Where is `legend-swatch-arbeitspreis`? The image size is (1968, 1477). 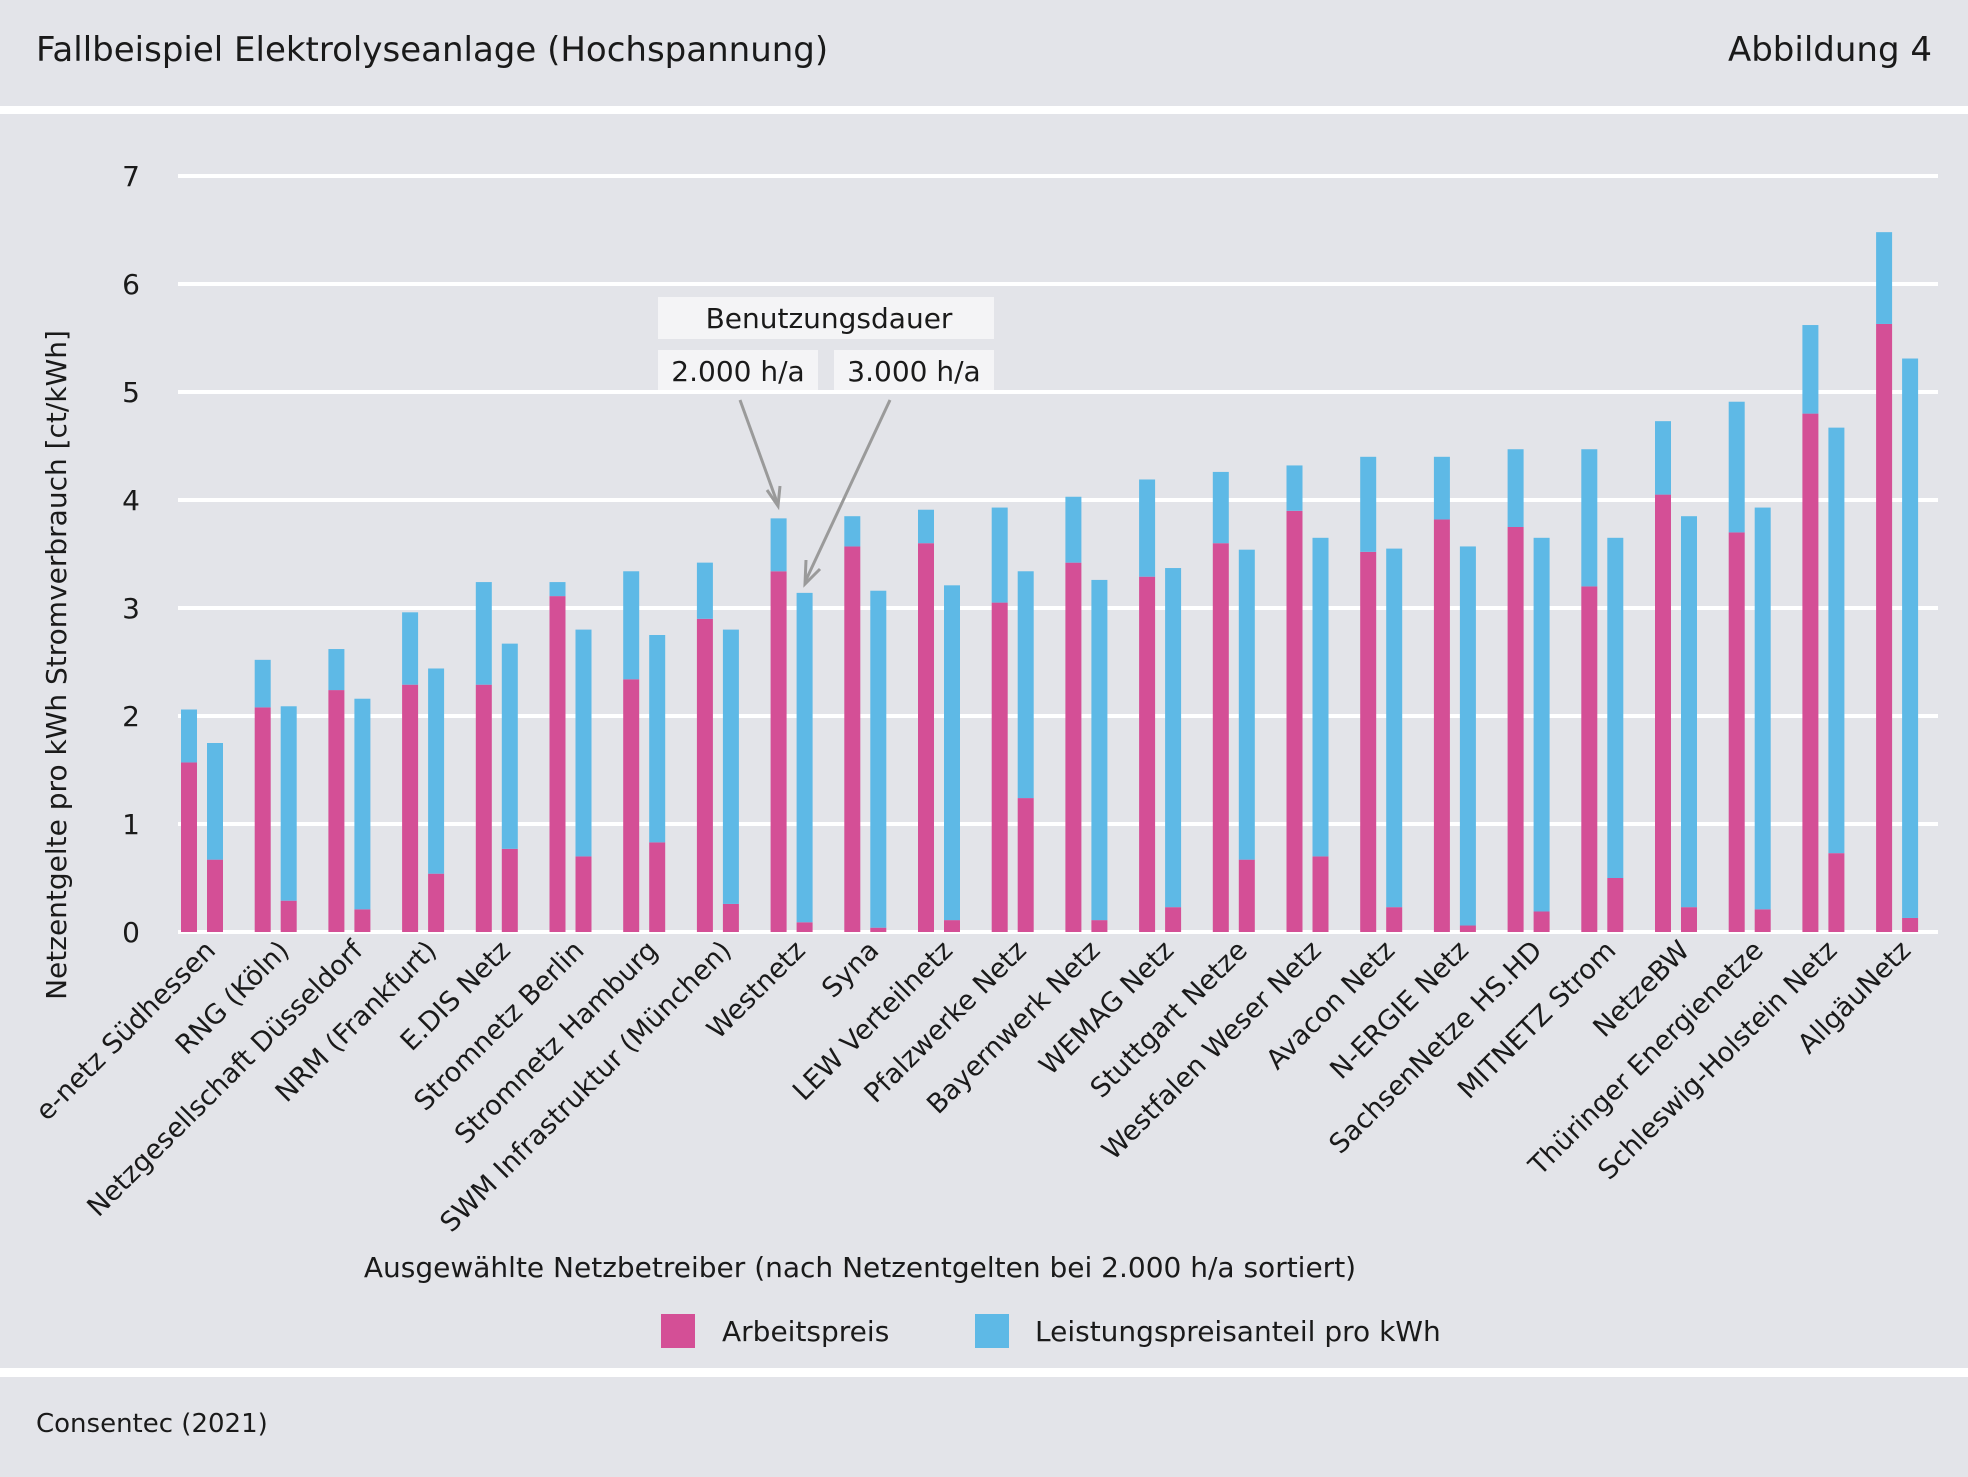
legend-swatch-arbeitspreis is located at coordinates (678, 1331).